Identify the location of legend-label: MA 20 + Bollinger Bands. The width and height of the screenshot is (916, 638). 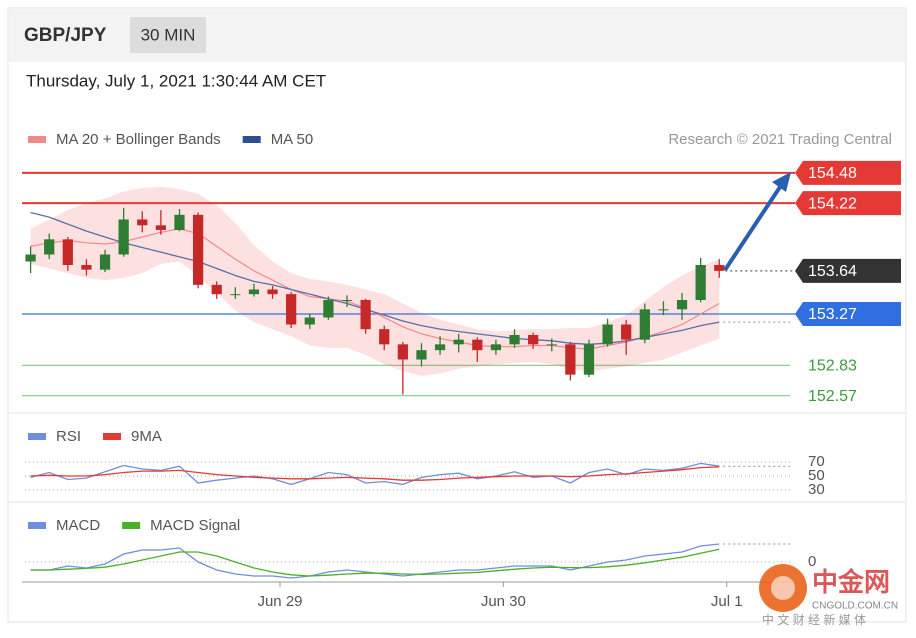
(138, 139).